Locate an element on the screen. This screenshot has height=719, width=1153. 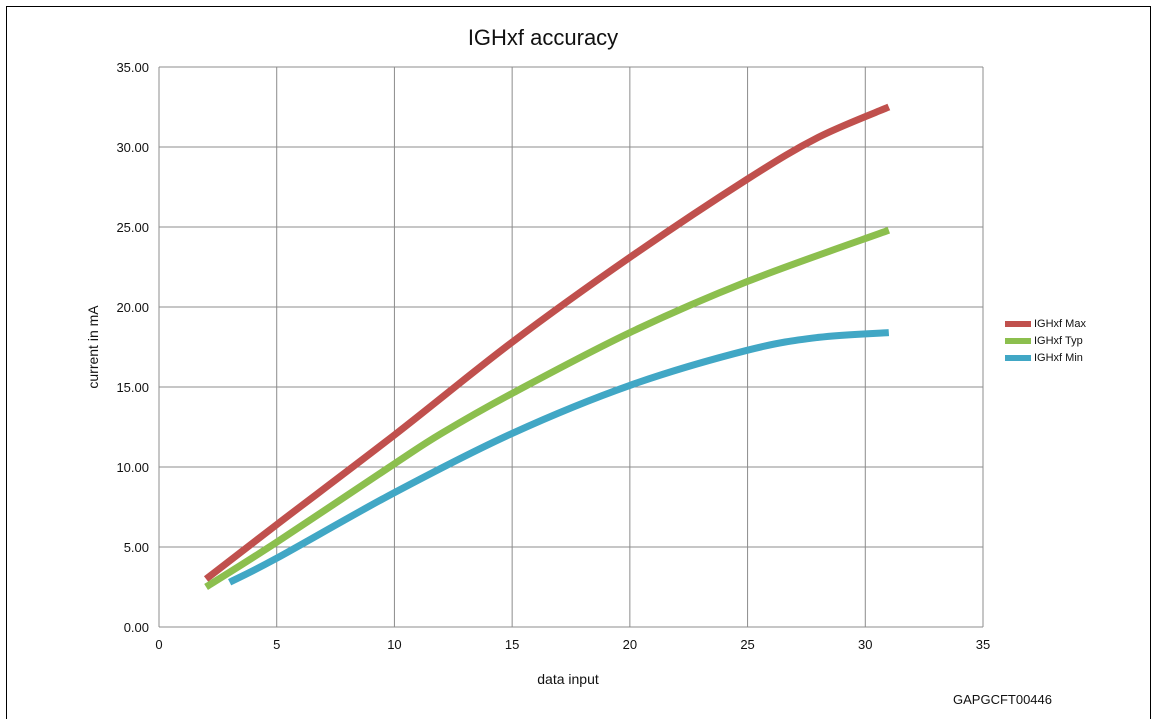
legend-label-ighxf-max: IGHxf Max is located at coordinates (1060, 324).